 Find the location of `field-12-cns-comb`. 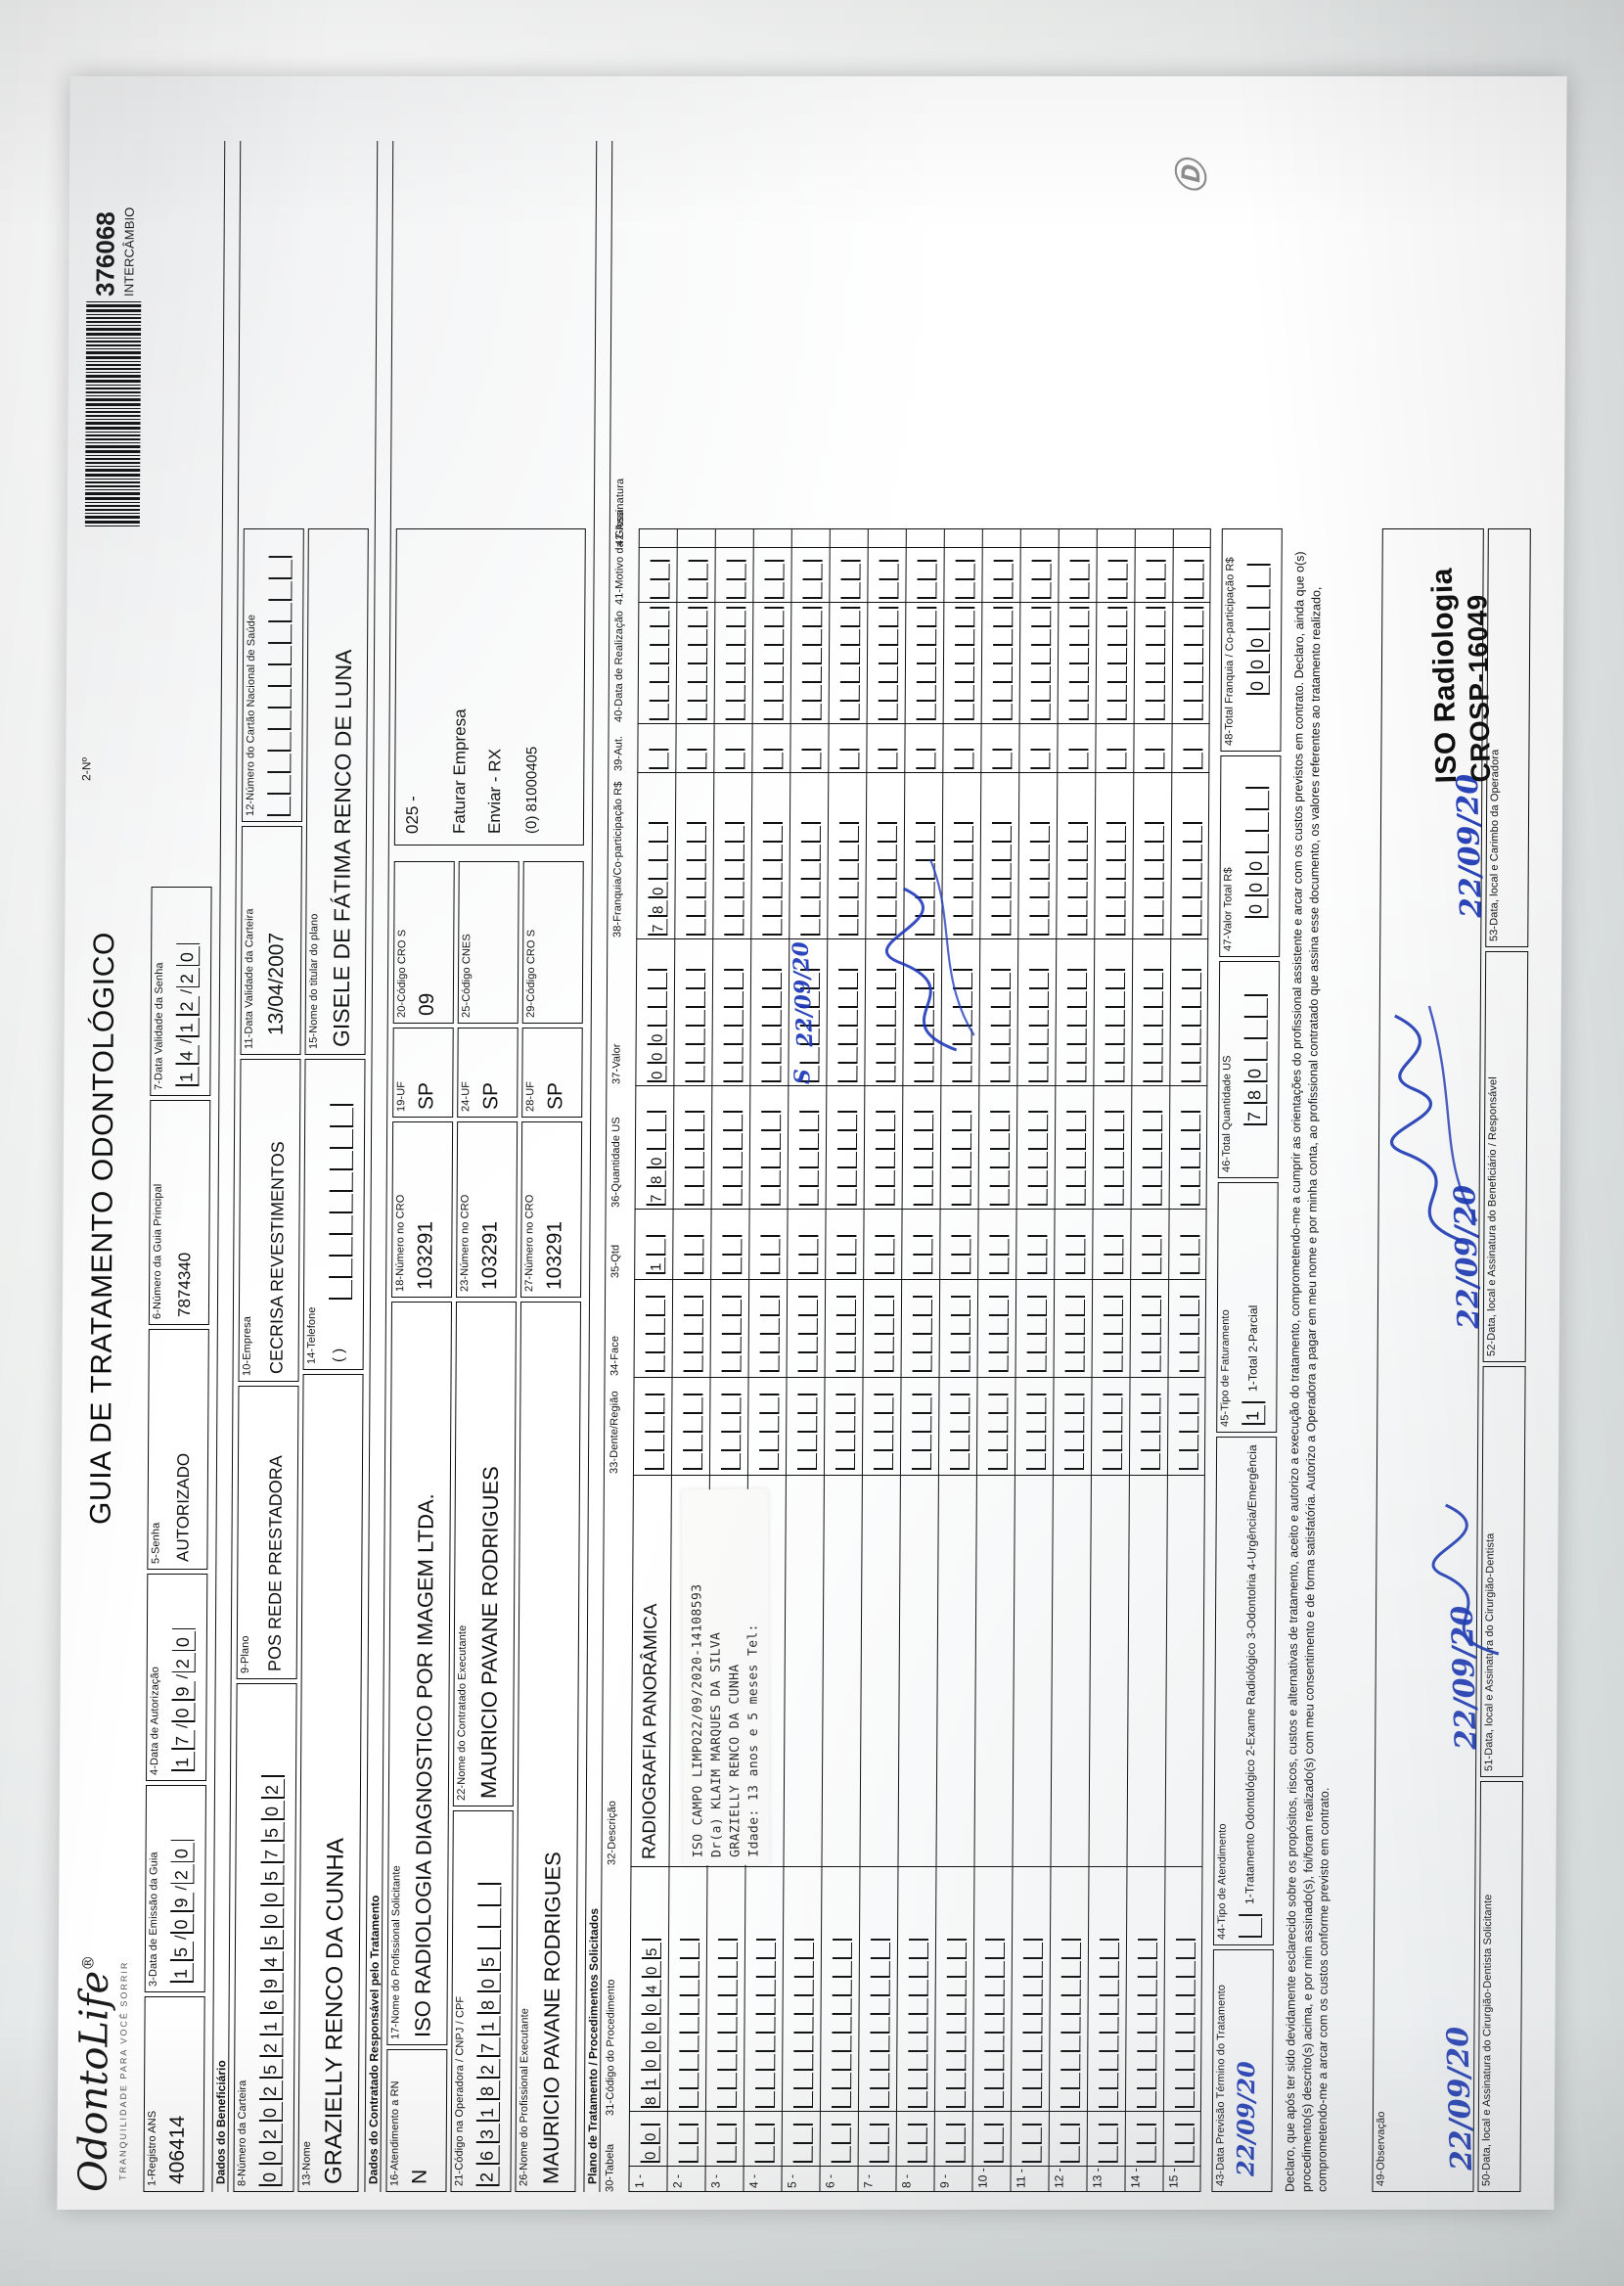

field-12-cns-comb is located at coordinates (279, 682).